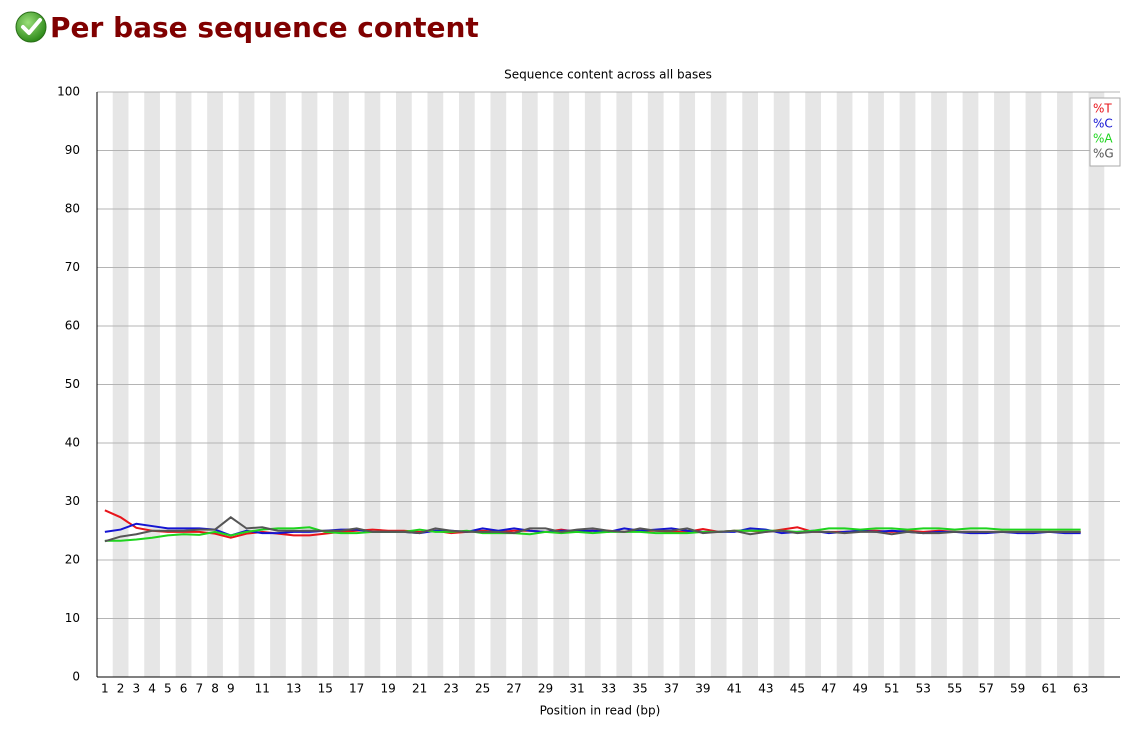 The image size is (1138, 734). Describe the element at coordinates (137, 689) in the screenshot. I see `x-tick-label: 3` at that location.